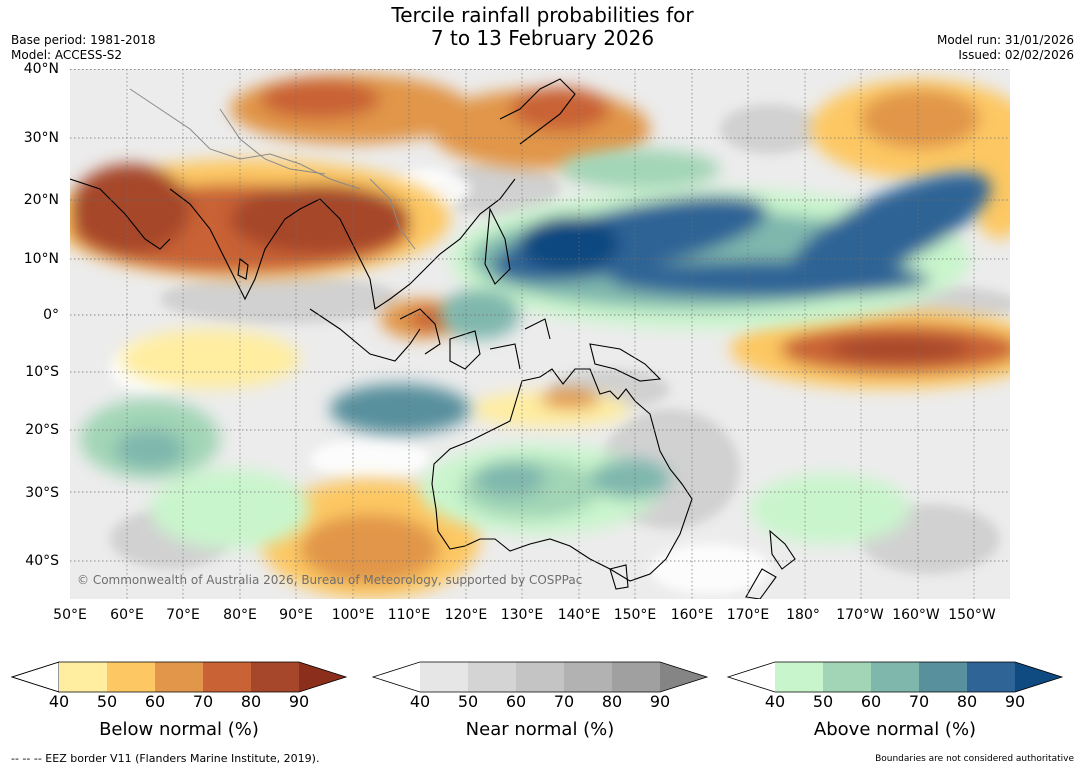  What do you see at coordinates (823, 701) in the screenshot?
I see `above-tick: 50` at bounding box center [823, 701].